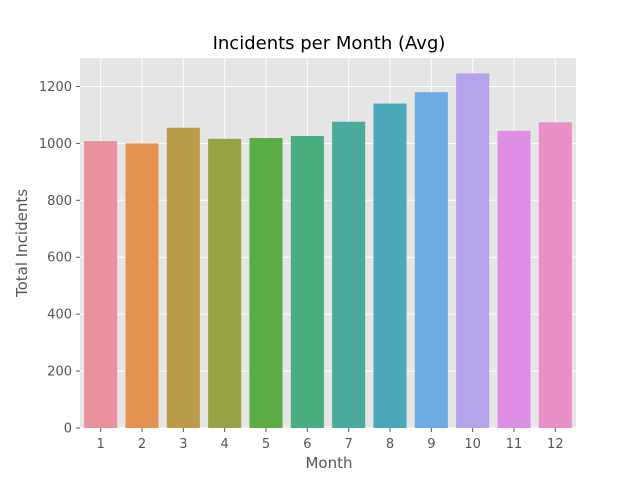 Image resolution: width=640 pixels, height=480 pixels. I want to click on x-axis-ticks: 1 2 3 4 5 6 7 8 9 10 11 12, so click(330, 440).